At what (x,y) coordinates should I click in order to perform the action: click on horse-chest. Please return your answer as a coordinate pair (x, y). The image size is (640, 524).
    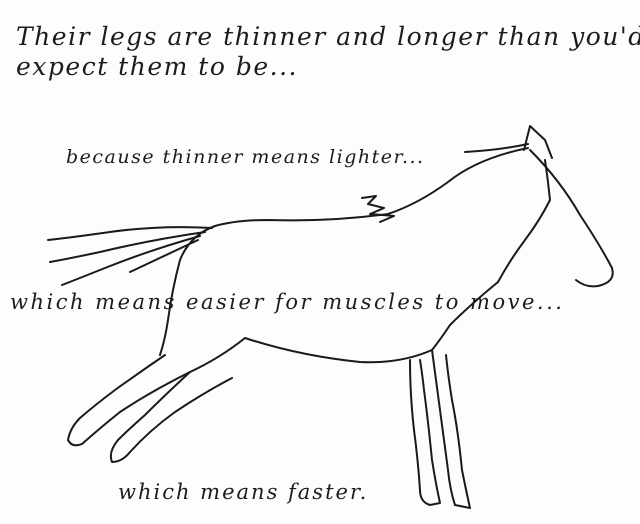
    Looking at the image, I should click on (465, 316).